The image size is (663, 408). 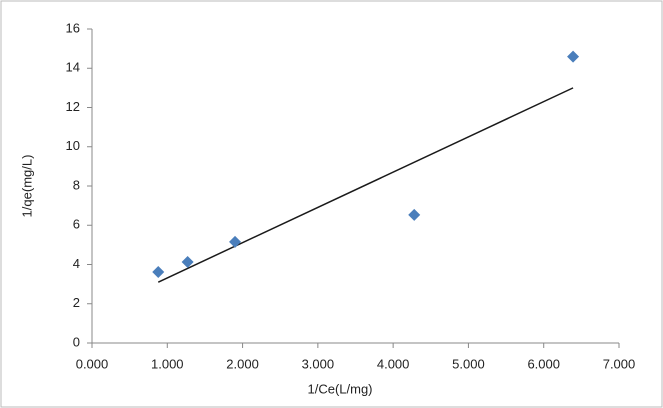 What do you see at coordinates (619, 363) in the screenshot?
I see `x-tick-label: 7.000` at bounding box center [619, 363].